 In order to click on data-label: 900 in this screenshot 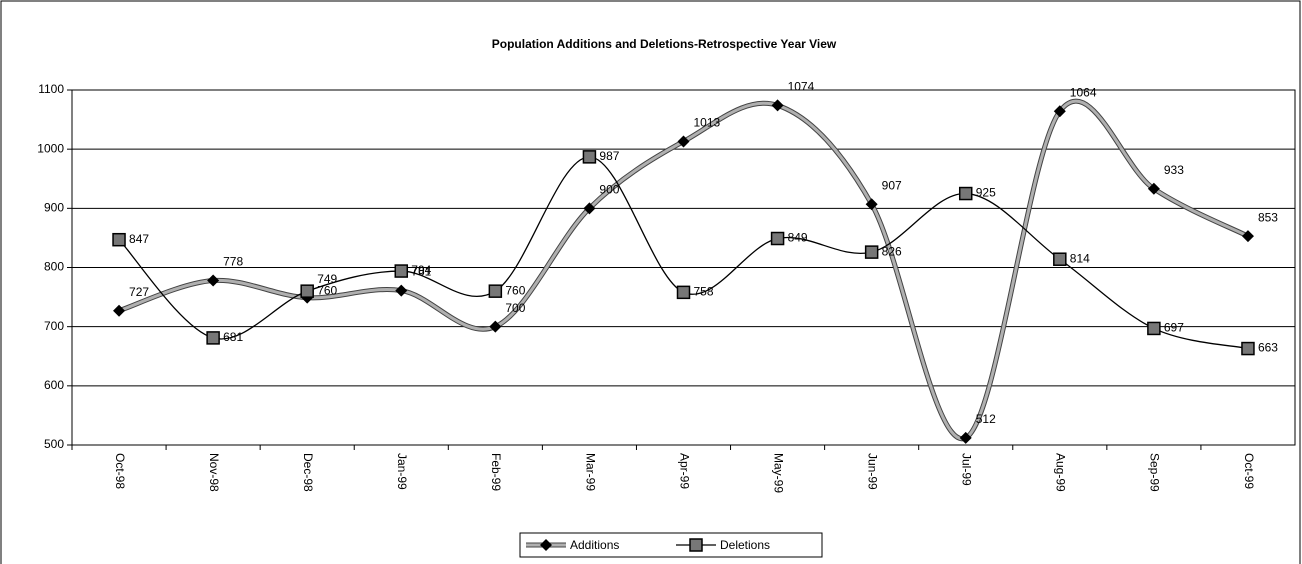, I will do `click(609, 190)`.